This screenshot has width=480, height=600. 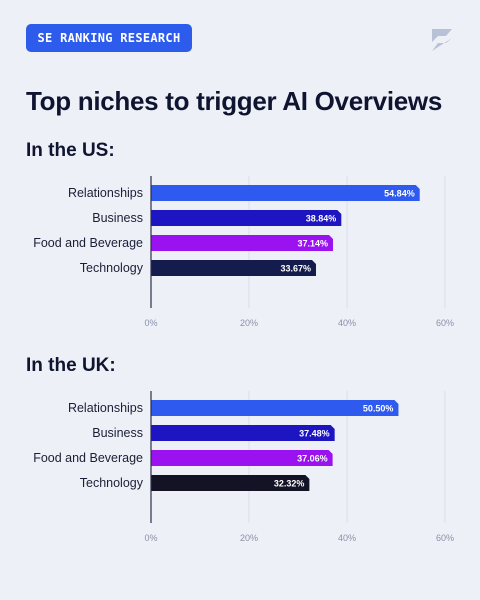 I want to click on bar-value-label: 33.67%, so click(x=295, y=269).